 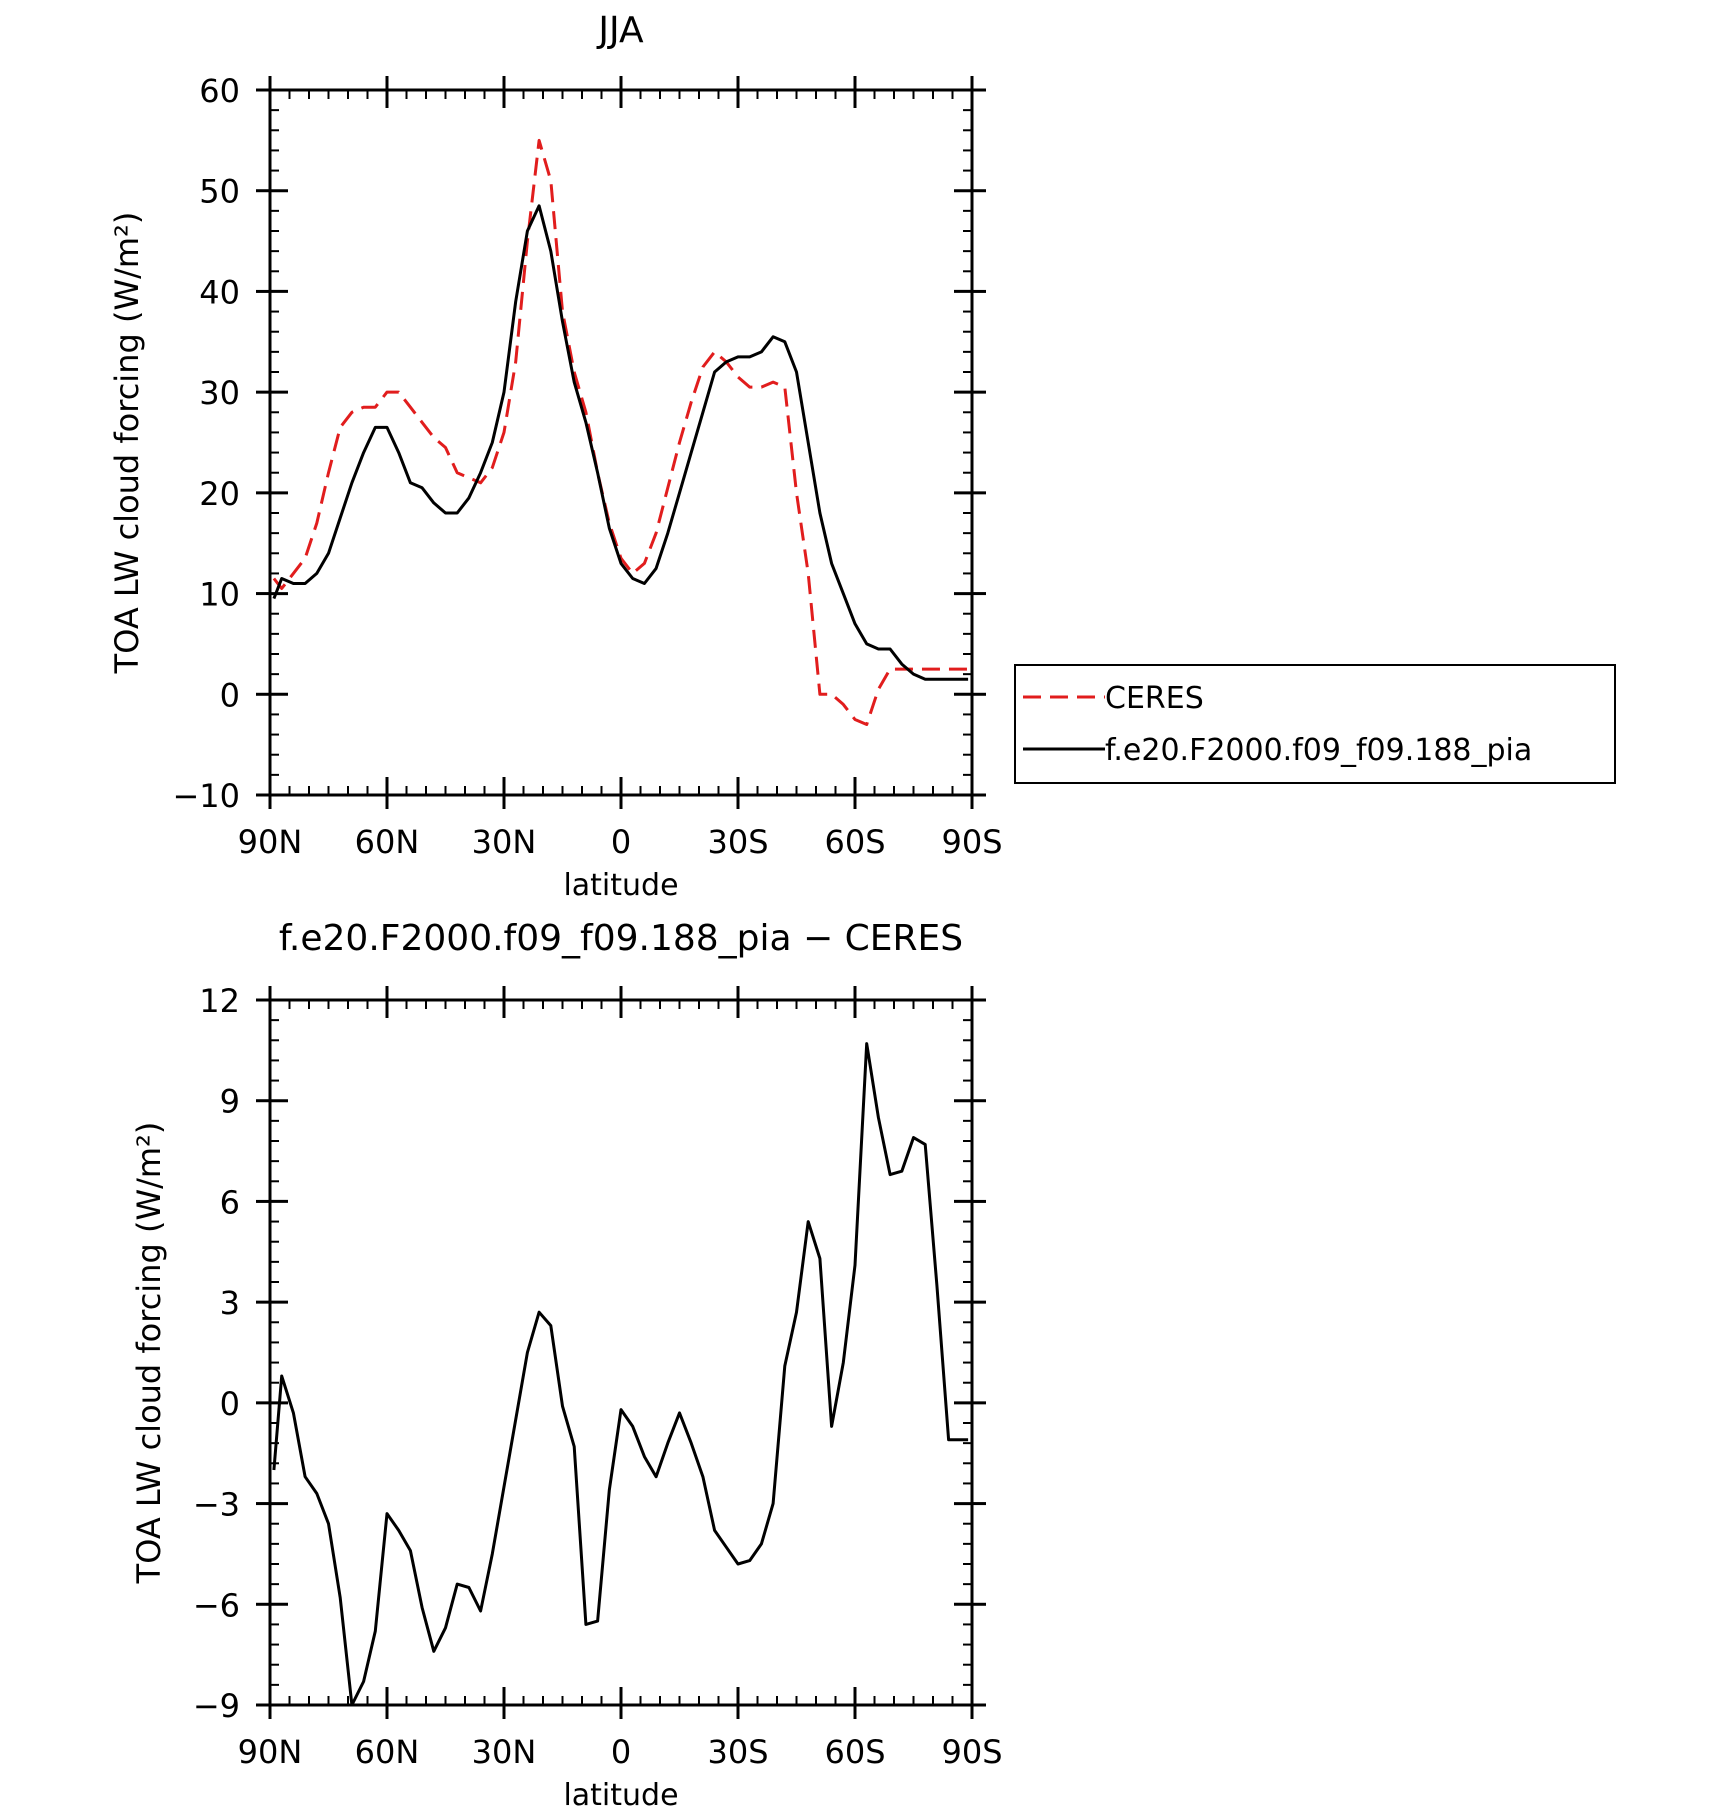 What do you see at coordinates (219, 91) in the screenshot?
I see `y-tick-label: 60` at bounding box center [219, 91].